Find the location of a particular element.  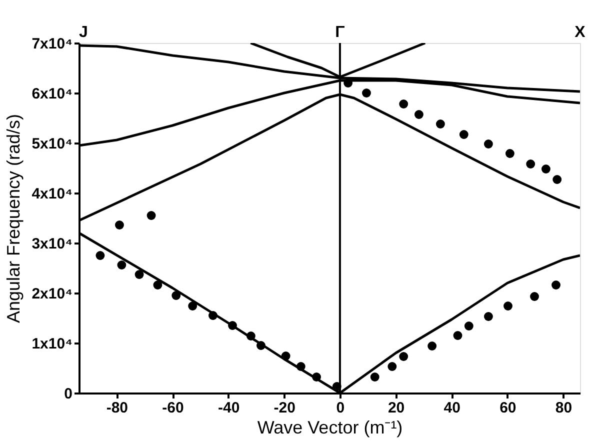

text: X is located at coordinates (580, 32).